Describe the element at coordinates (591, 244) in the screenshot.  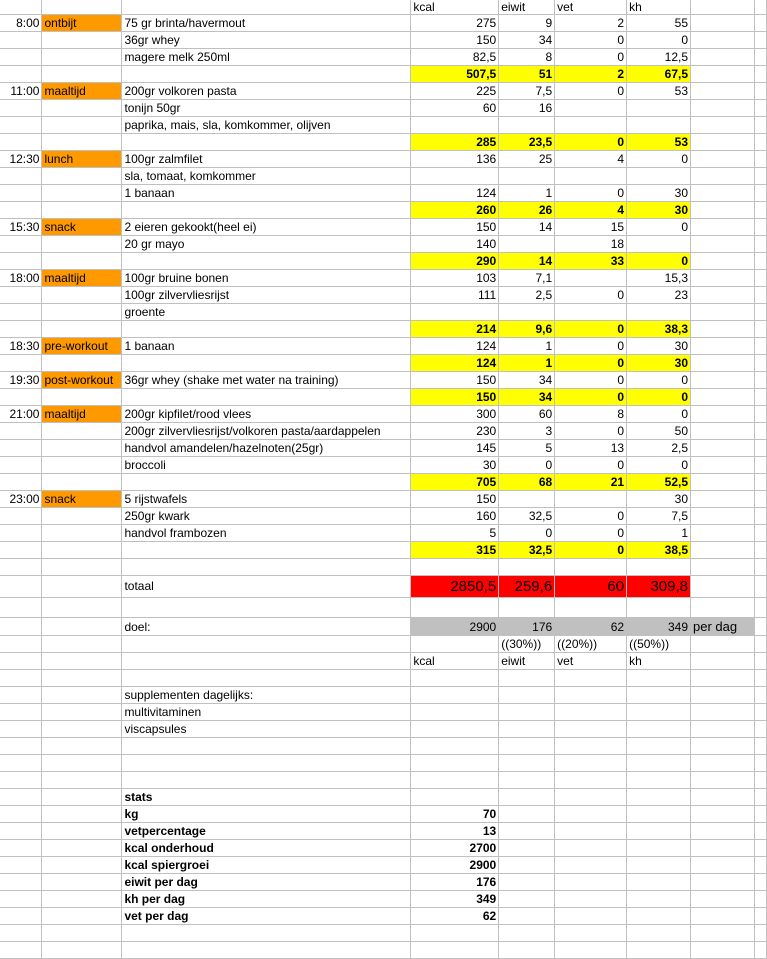
I see `cell-vet: 18` at that location.